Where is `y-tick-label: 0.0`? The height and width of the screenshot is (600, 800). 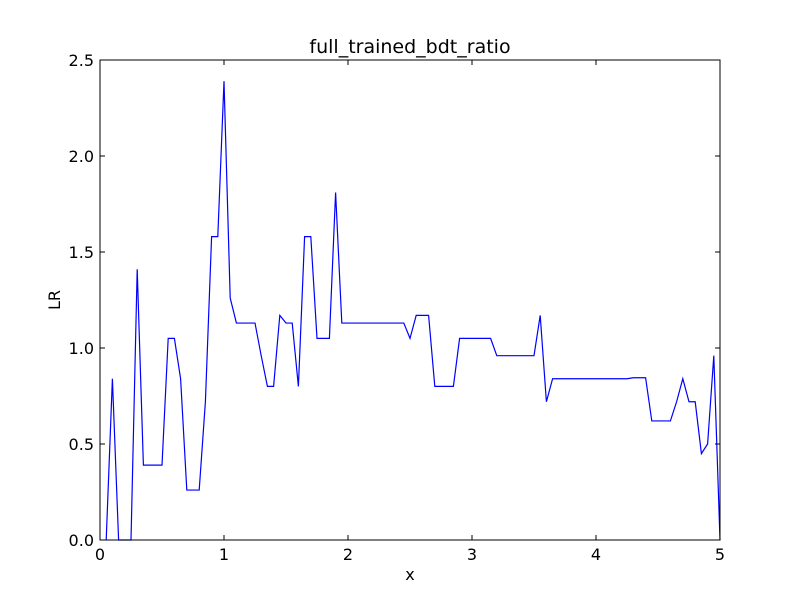
y-tick-label: 0.0 is located at coordinates (81, 540).